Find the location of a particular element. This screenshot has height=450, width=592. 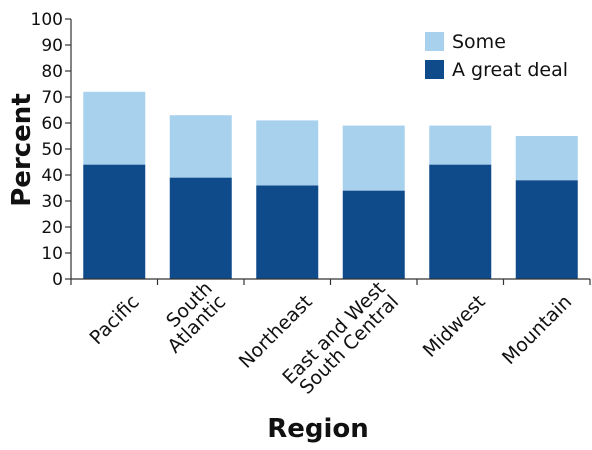

x-axis-title: Region is located at coordinates (318, 429).